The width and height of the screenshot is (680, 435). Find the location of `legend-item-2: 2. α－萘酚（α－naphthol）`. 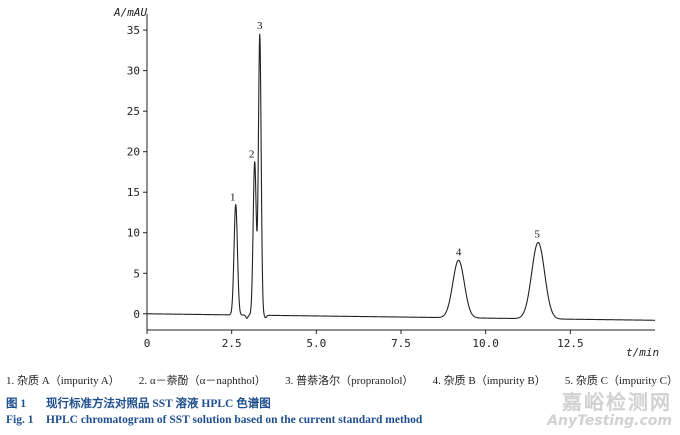

legend-item-2: 2. α－萘酚（α－naphthol） is located at coordinates (202, 381).